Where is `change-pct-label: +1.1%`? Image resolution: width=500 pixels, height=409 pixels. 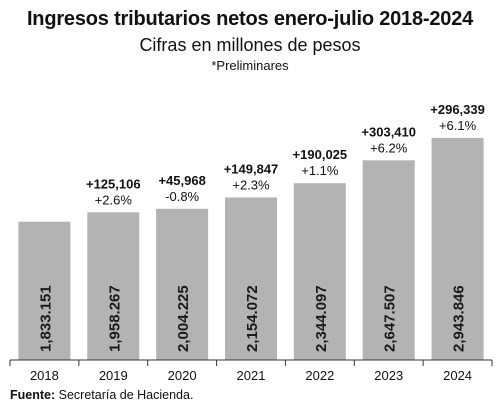 change-pct-label: +1.1% is located at coordinates (320, 170).